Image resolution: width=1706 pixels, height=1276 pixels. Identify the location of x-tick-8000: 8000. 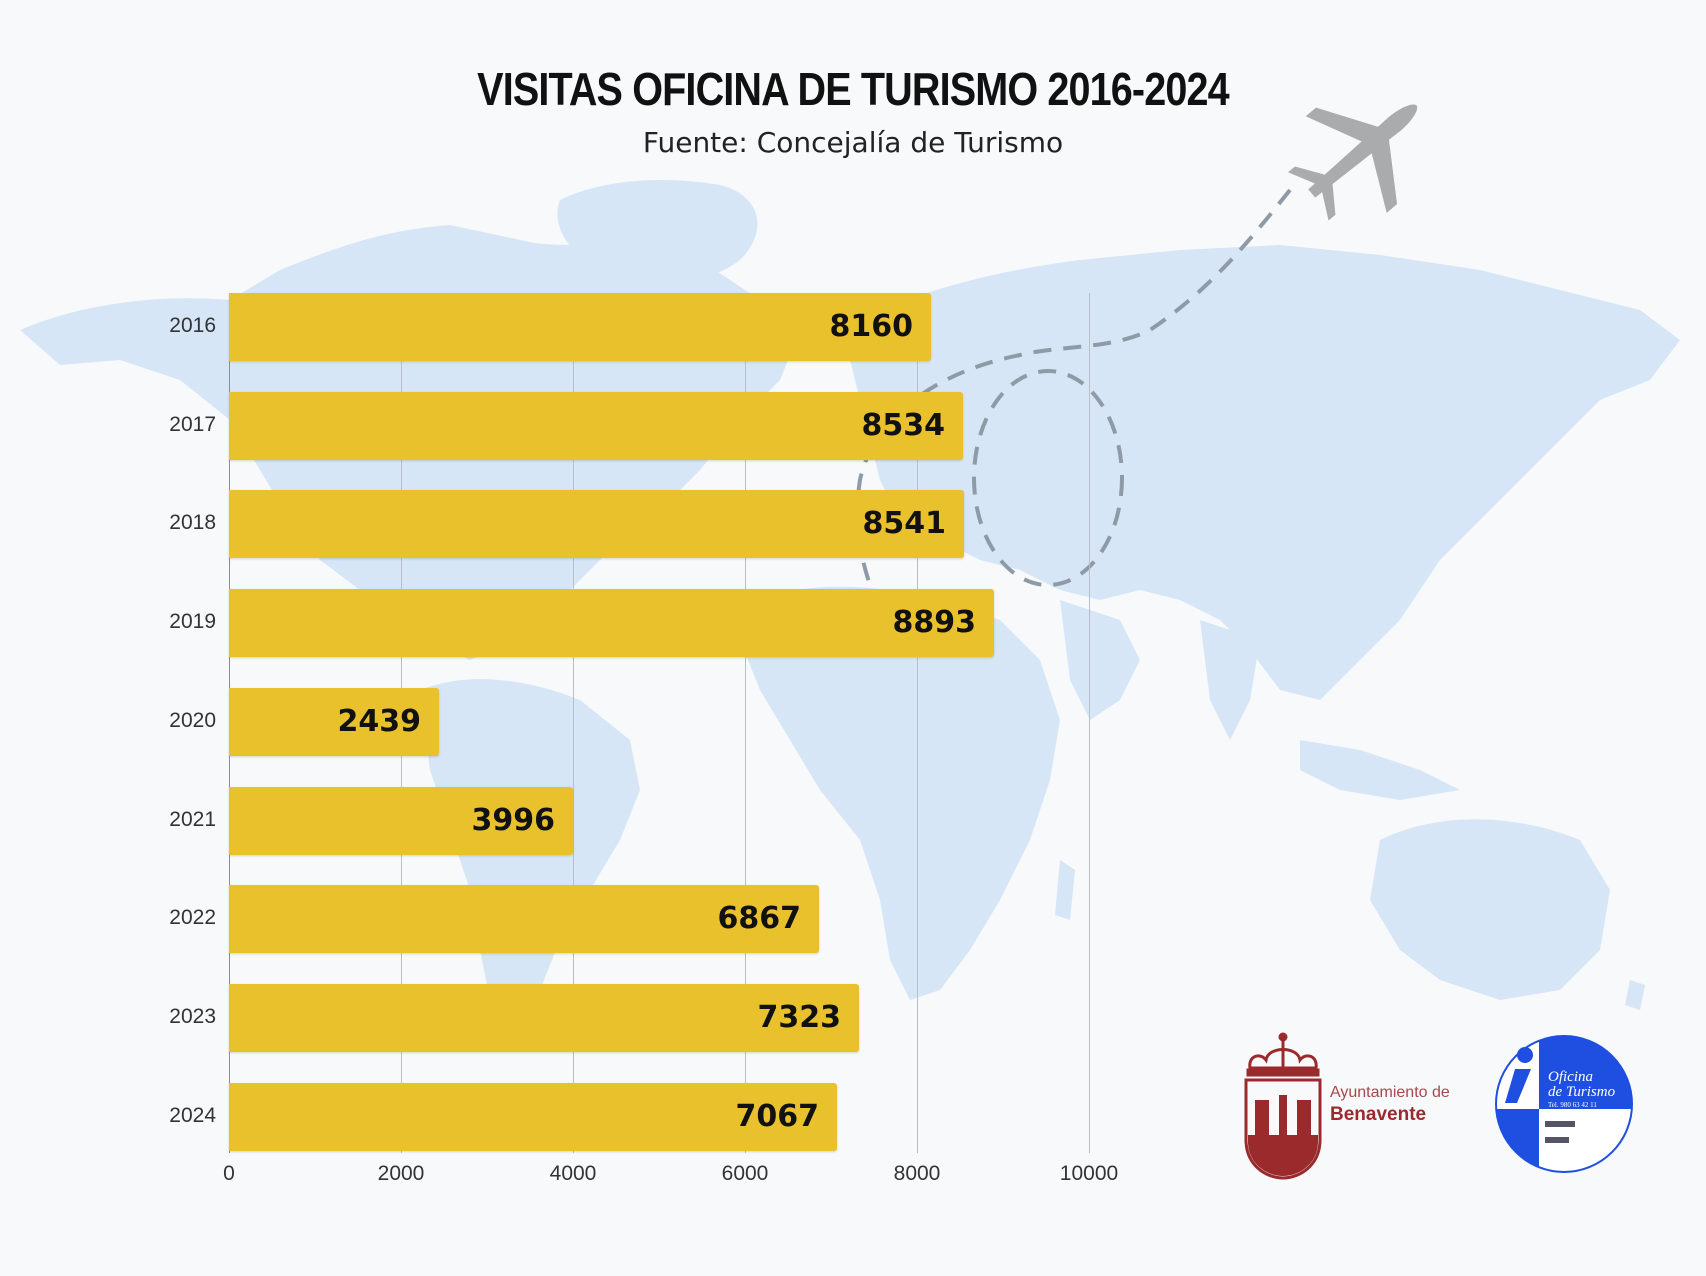
(917, 1173).